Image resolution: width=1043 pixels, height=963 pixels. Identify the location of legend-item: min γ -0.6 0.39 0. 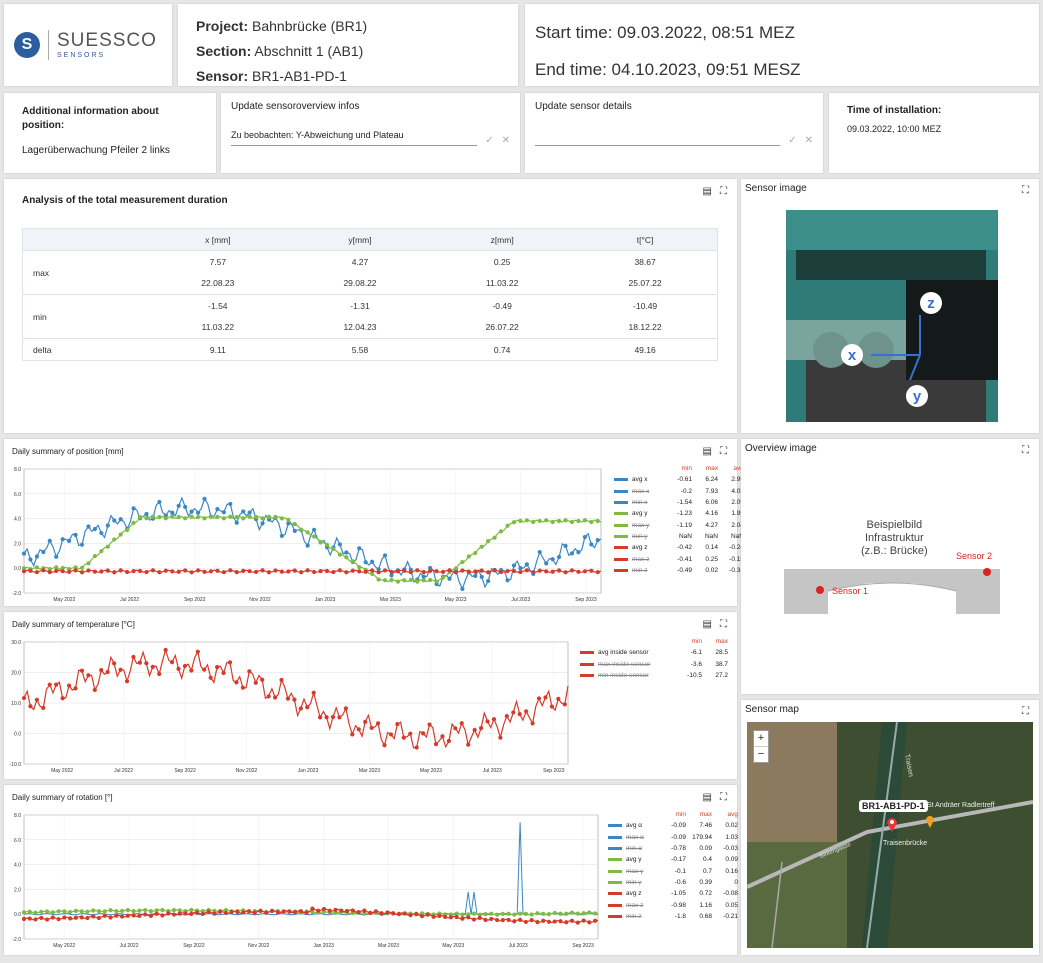
(673, 882).